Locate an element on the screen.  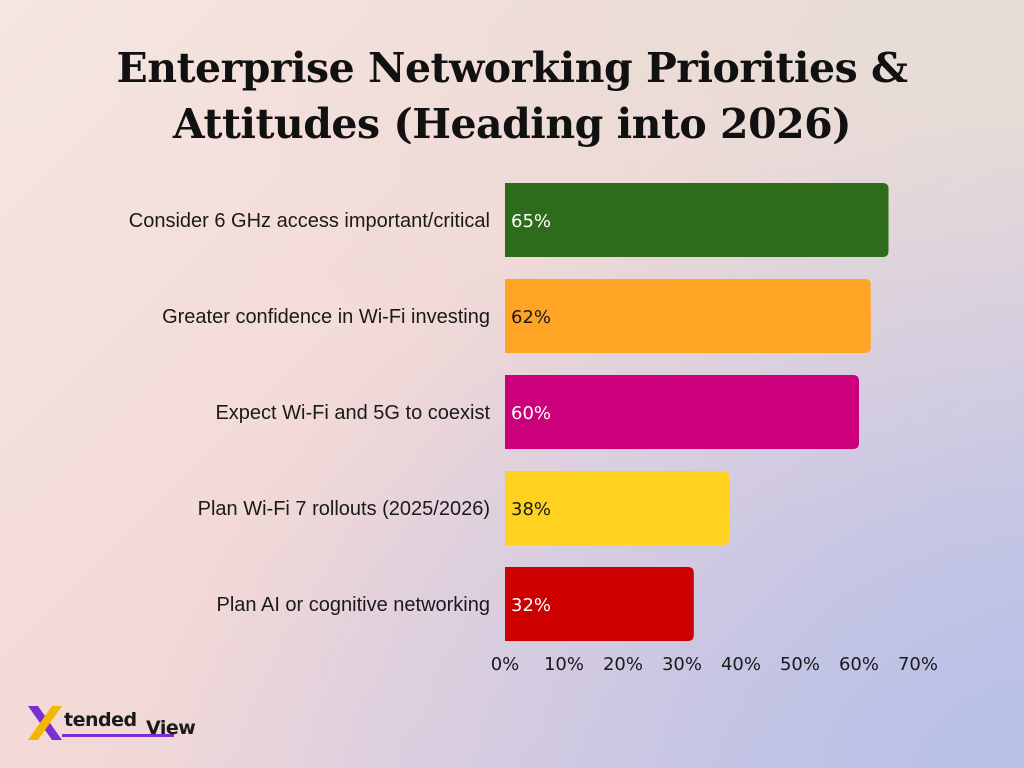
x-logo-icon is located at coordinates (45, 723).